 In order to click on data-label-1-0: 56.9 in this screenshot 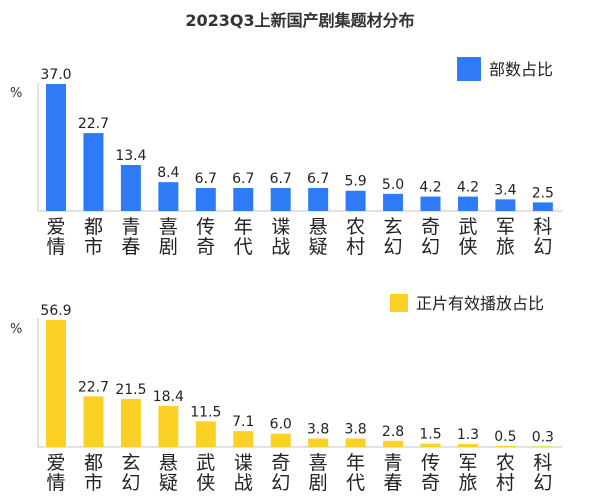, I will do `click(55, 311)`.